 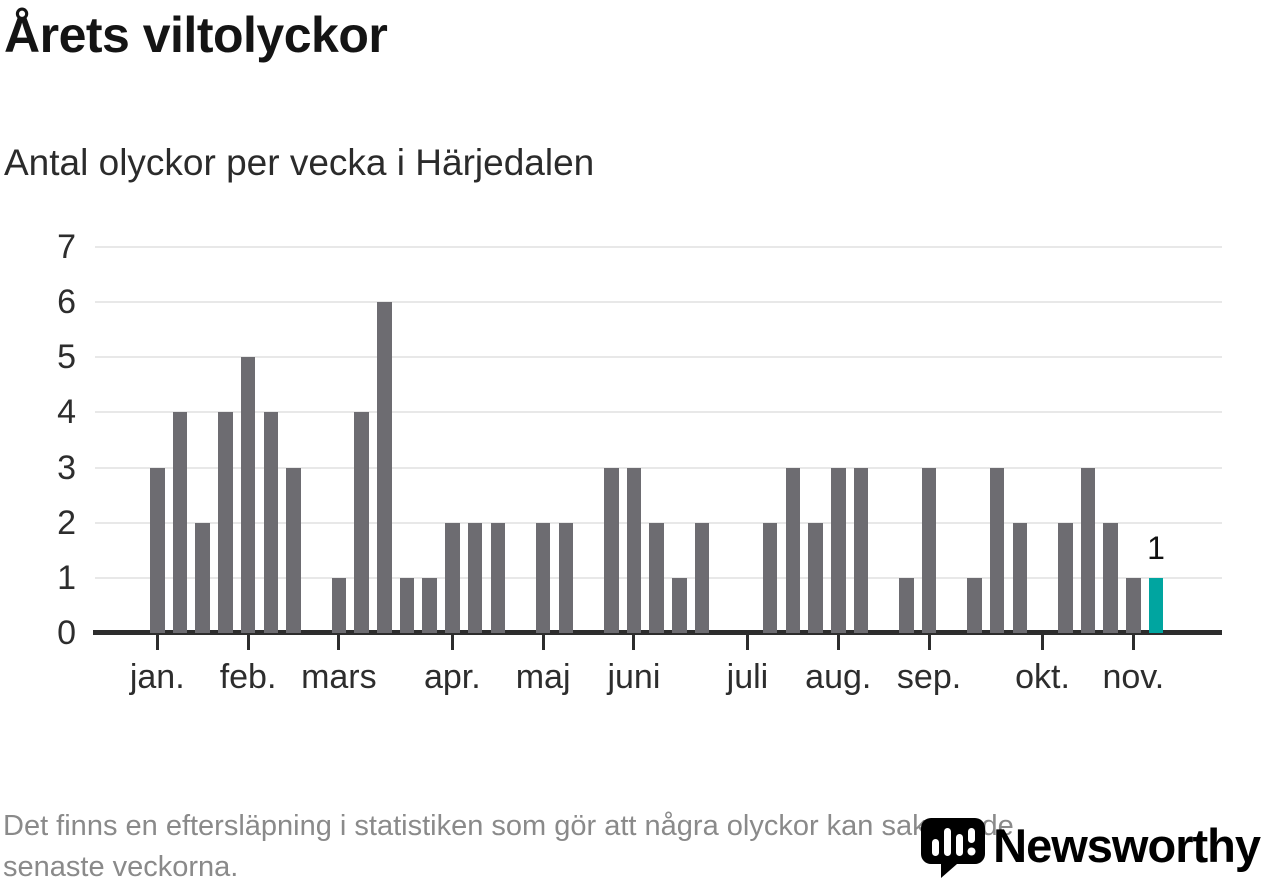 What do you see at coordinates (953, 848) in the screenshot?
I see `newsworthy-logo-icon` at bounding box center [953, 848].